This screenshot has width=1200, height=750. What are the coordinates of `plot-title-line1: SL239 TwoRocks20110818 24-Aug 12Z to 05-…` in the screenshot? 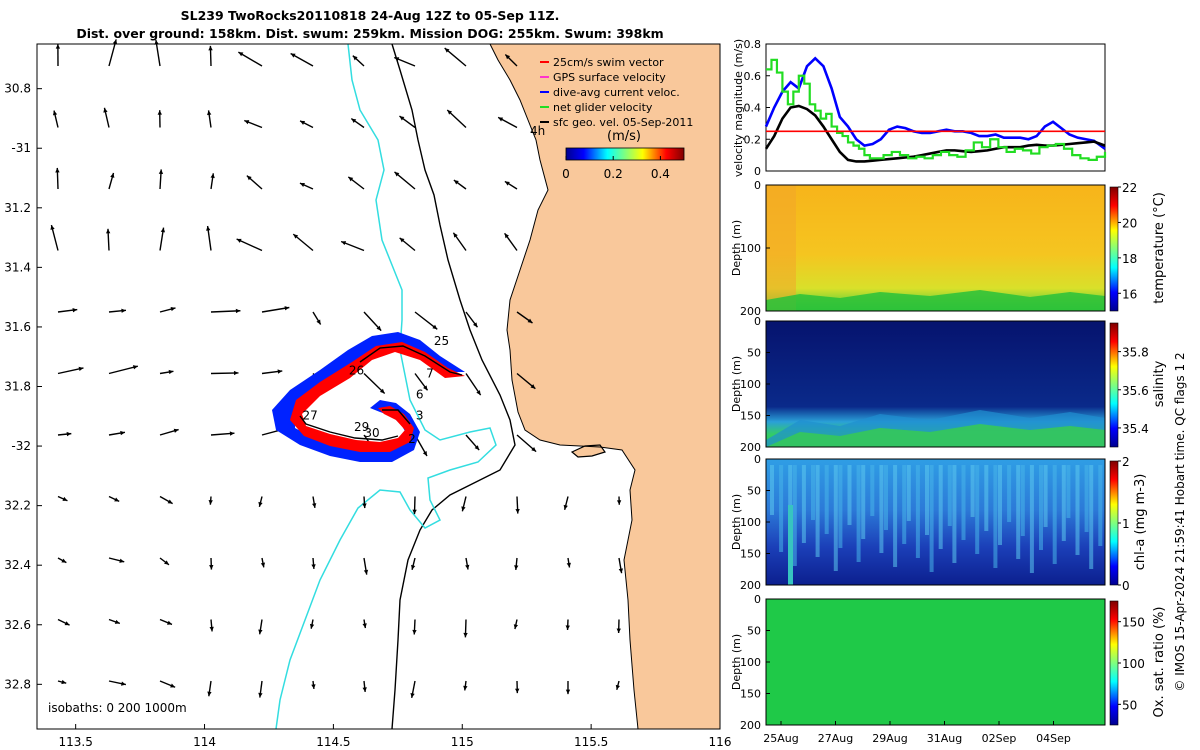 It's located at (370, 15).